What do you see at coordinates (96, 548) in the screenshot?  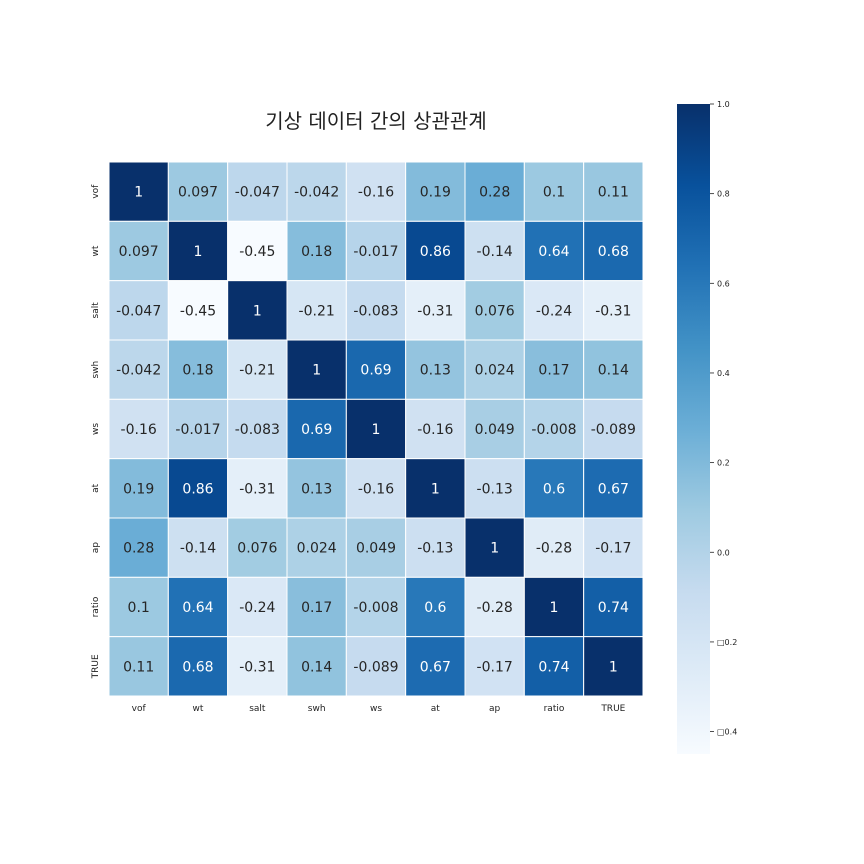 I see `y-tick-label: ap` at bounding box center [96, 548].